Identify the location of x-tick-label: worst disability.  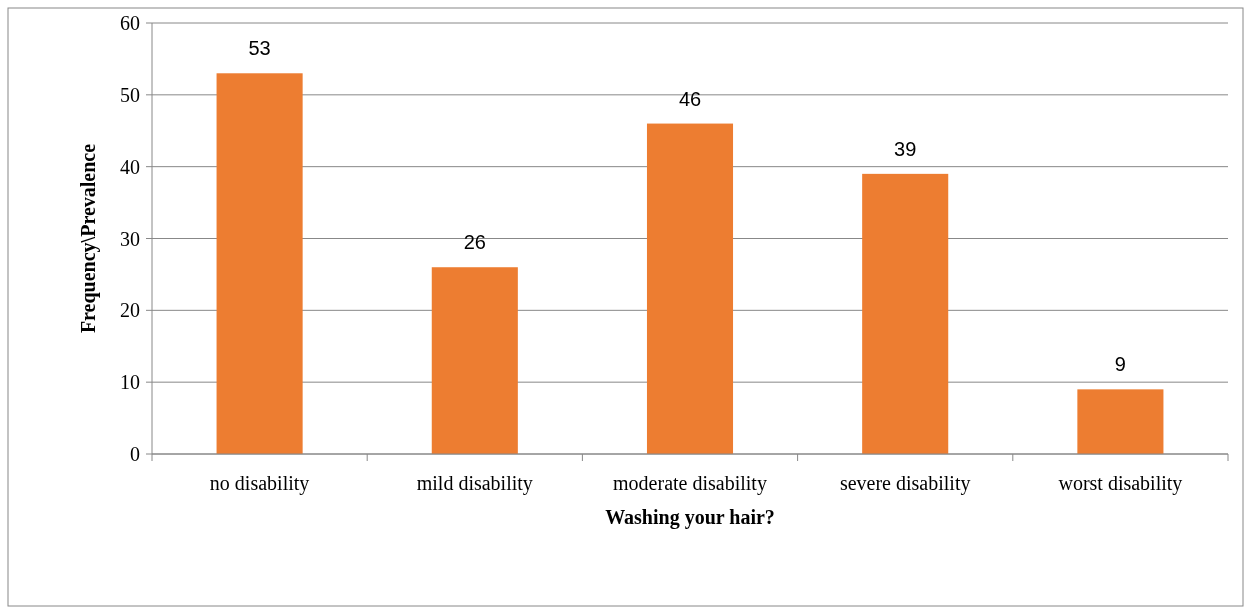
(1120, 483).